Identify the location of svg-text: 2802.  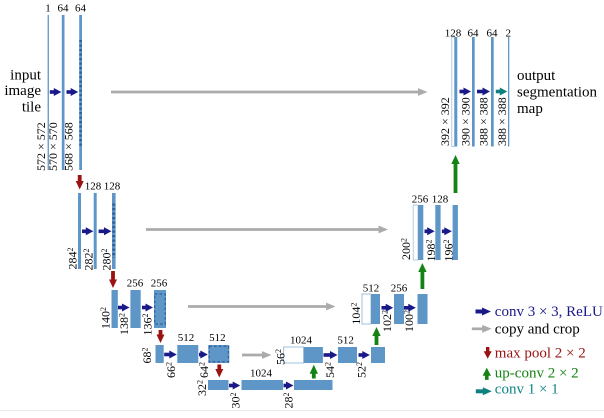
(107, 260).